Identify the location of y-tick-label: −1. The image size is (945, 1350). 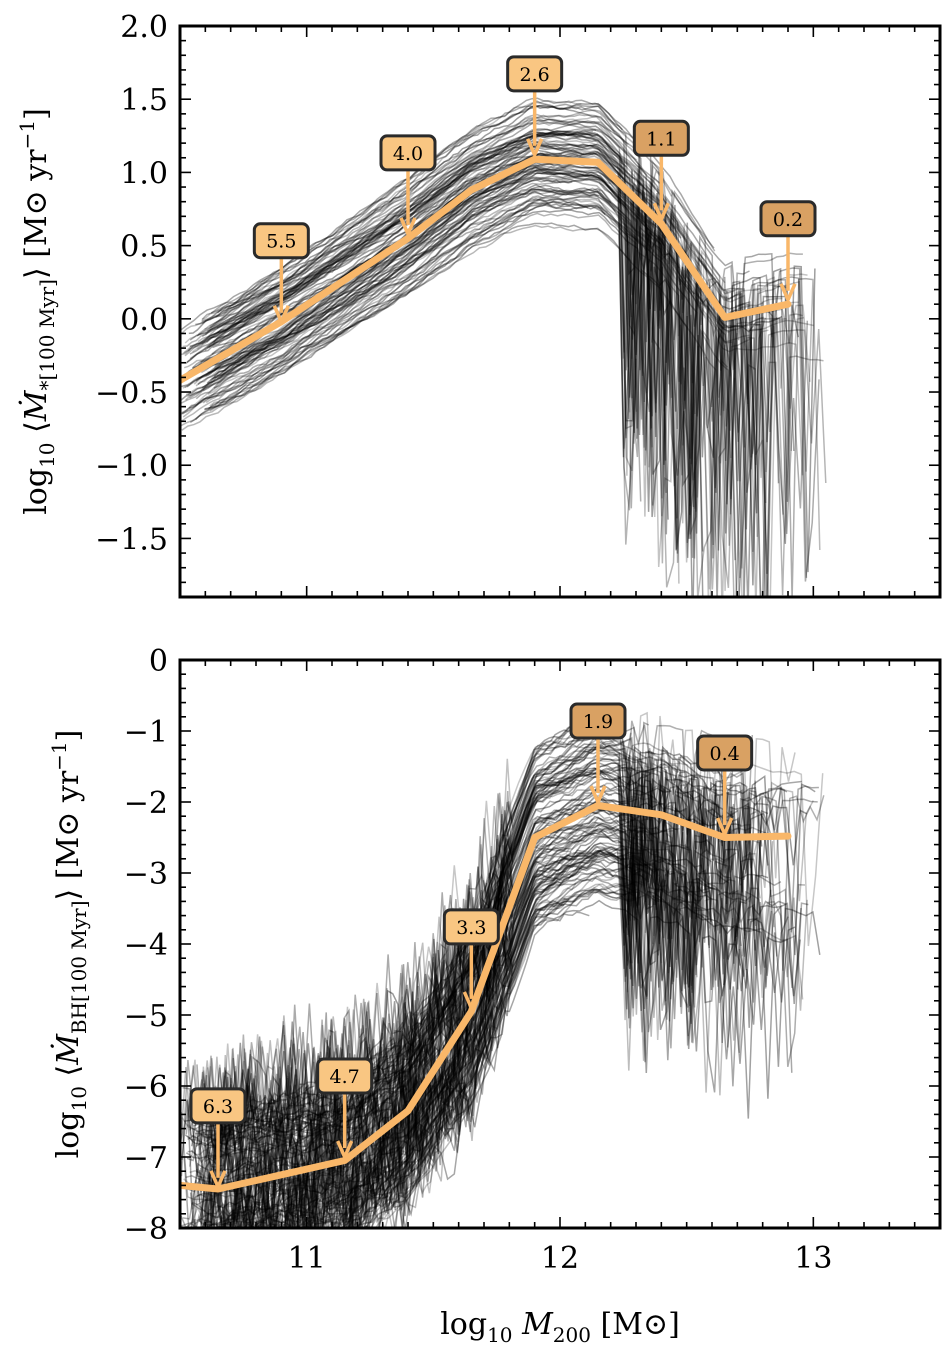
(146, 732).